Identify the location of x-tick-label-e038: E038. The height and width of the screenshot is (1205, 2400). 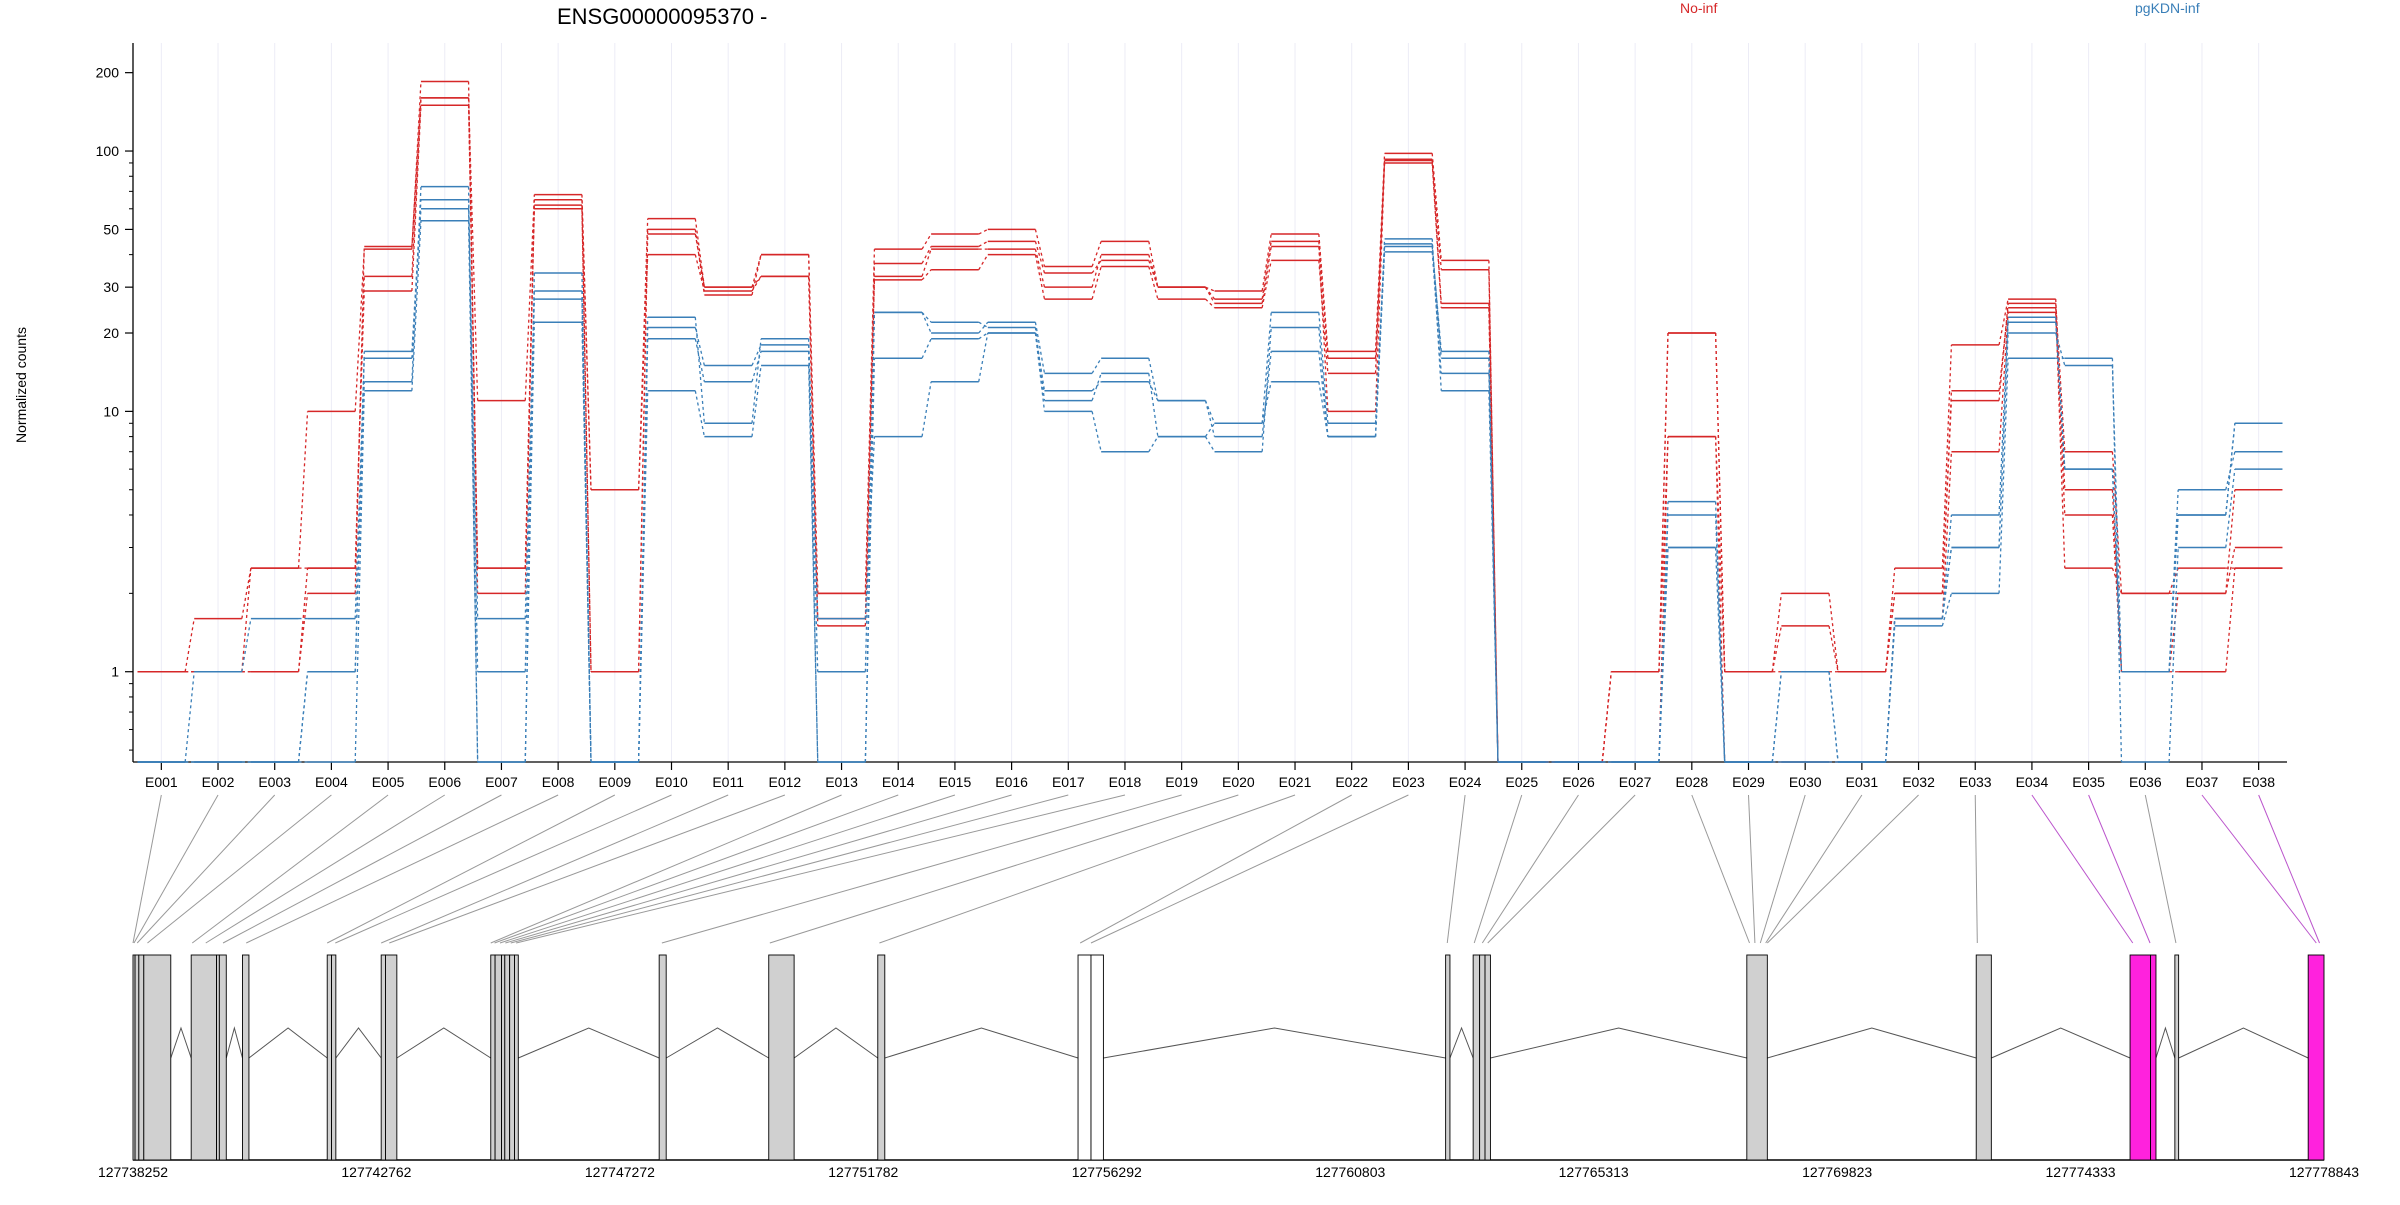
(2258, 782).